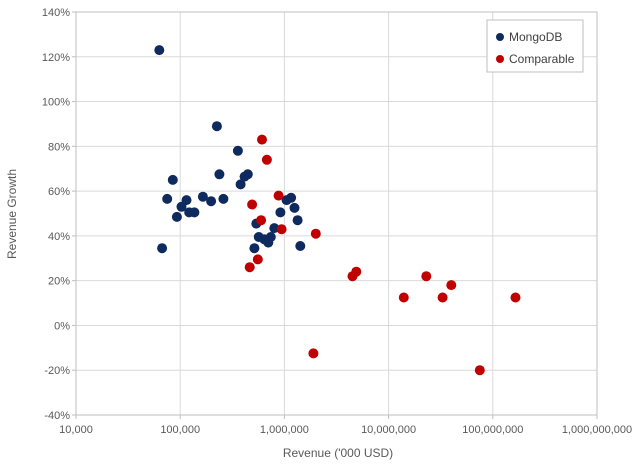 Image resolution: width=640 pixels, height=465 pixels. What do you see at coordinates (12, 214) in the screenshot?
I see `y-axis-title: Revenue Growth` at bounding box center [12, 214].